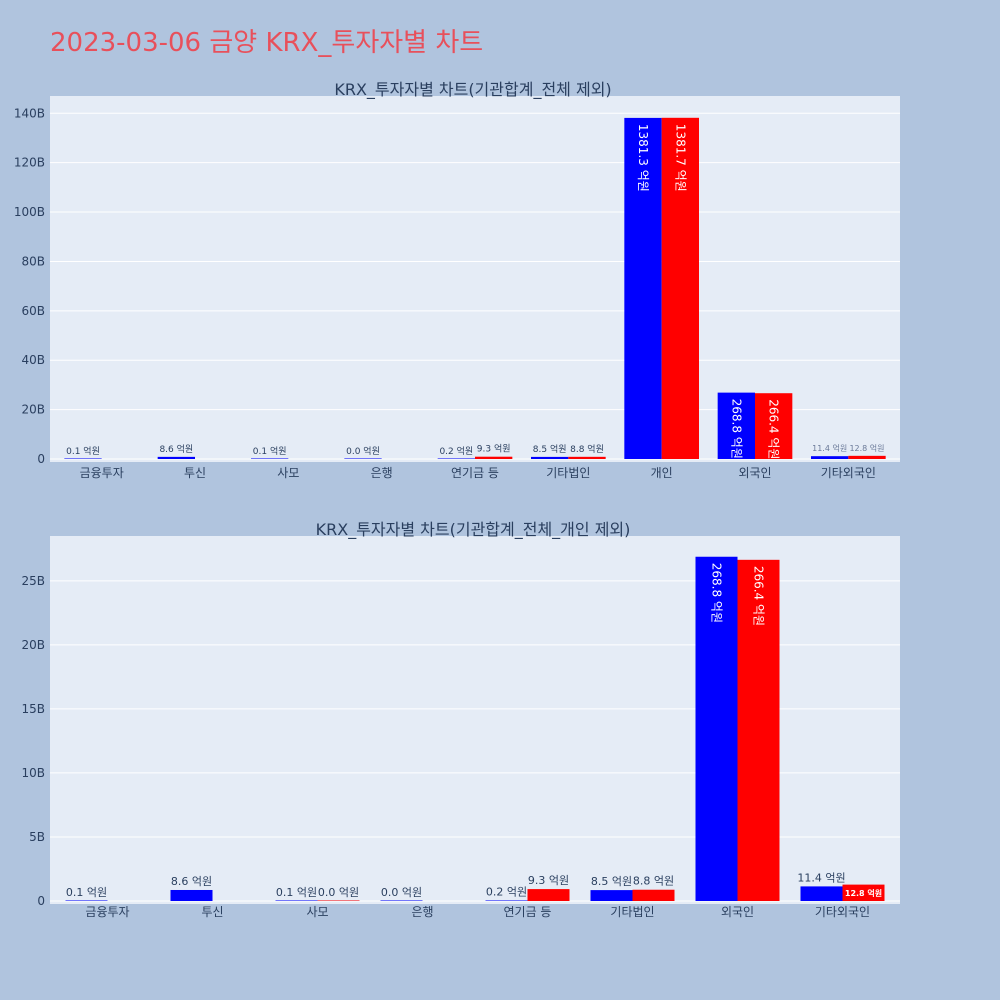 This screenshot has width=1000, height=1000. Describe the element at coordinates (662, 473) in the screenshot. I see `chart1-xtick-label: 개인` at that location.